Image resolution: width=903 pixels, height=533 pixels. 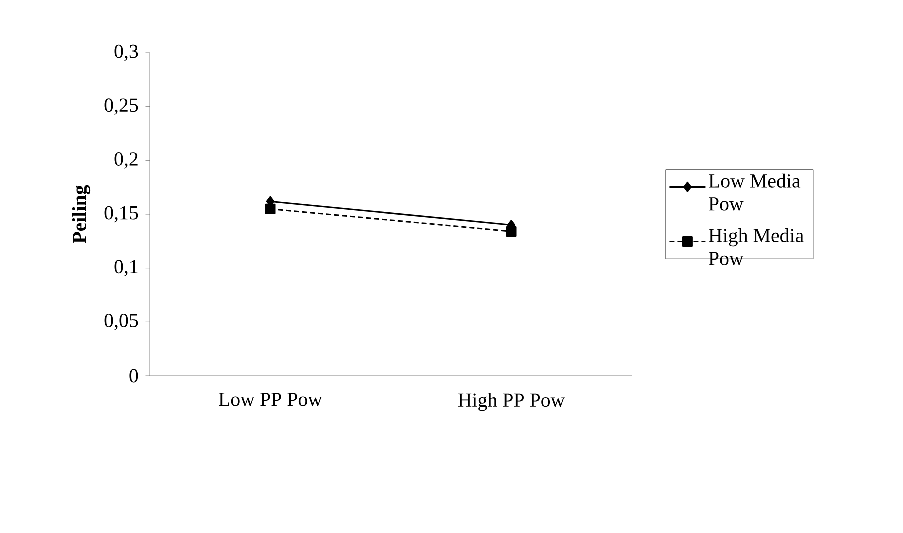 What do you see at coordinates (755, 192) in the screenshot?
I see `legend-label: Low Media Pow` at bounding box center [755, 192].